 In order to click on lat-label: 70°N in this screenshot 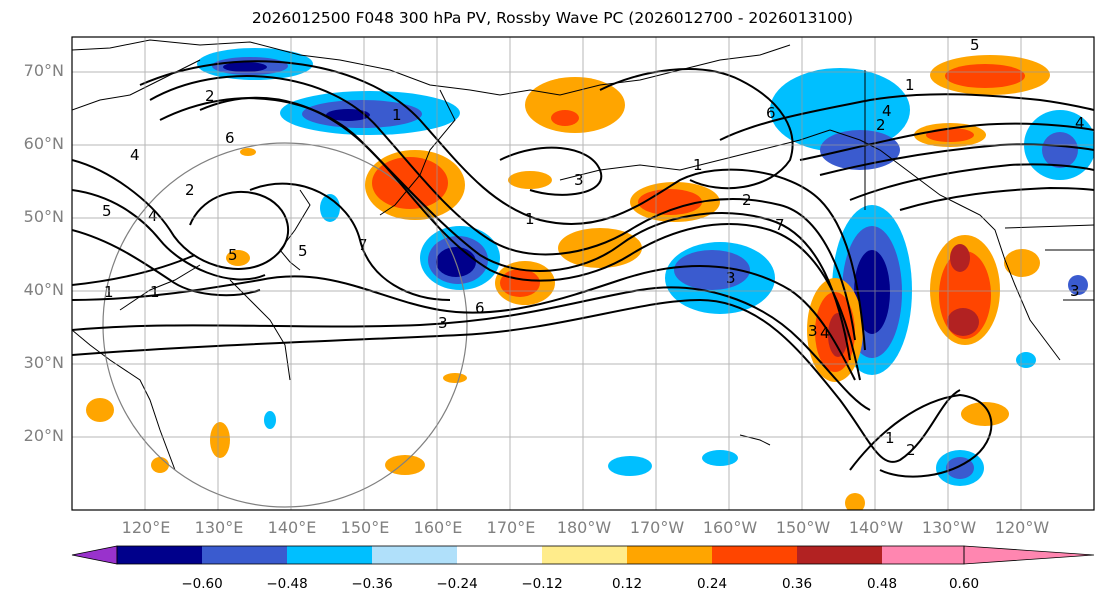, I will do `click(43, 70)`.